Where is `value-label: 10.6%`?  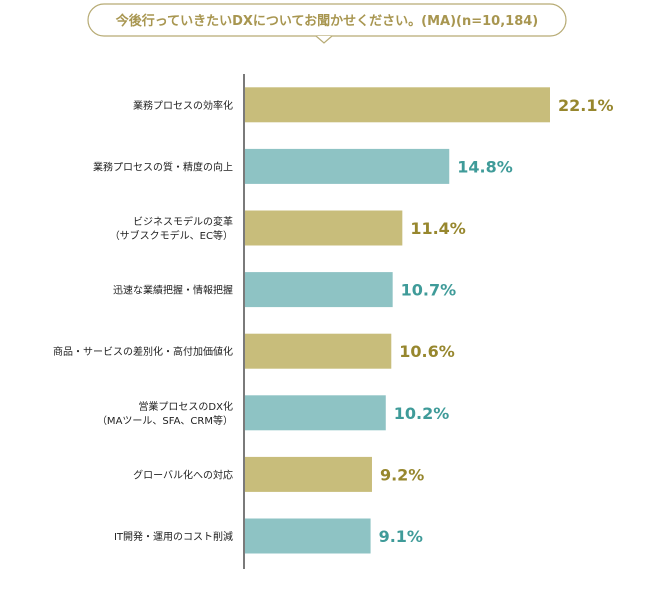
value-label: 10.6% is located at coordinates (427, 351).